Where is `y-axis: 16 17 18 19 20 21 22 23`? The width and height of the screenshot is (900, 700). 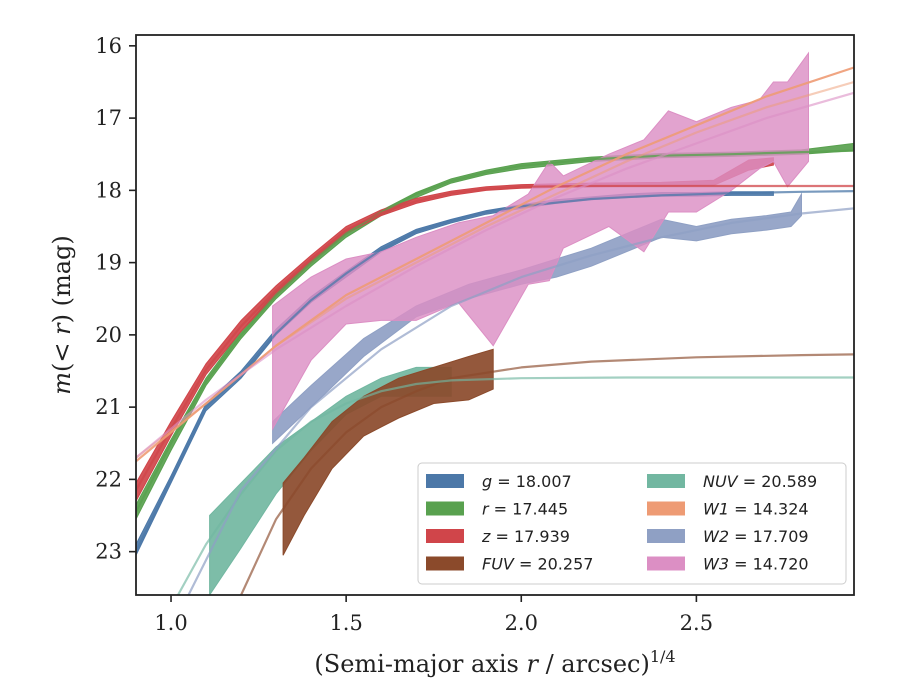
y-axis: 16 17 18 19 20 21 22 23 is located at coordinates (115, 299).